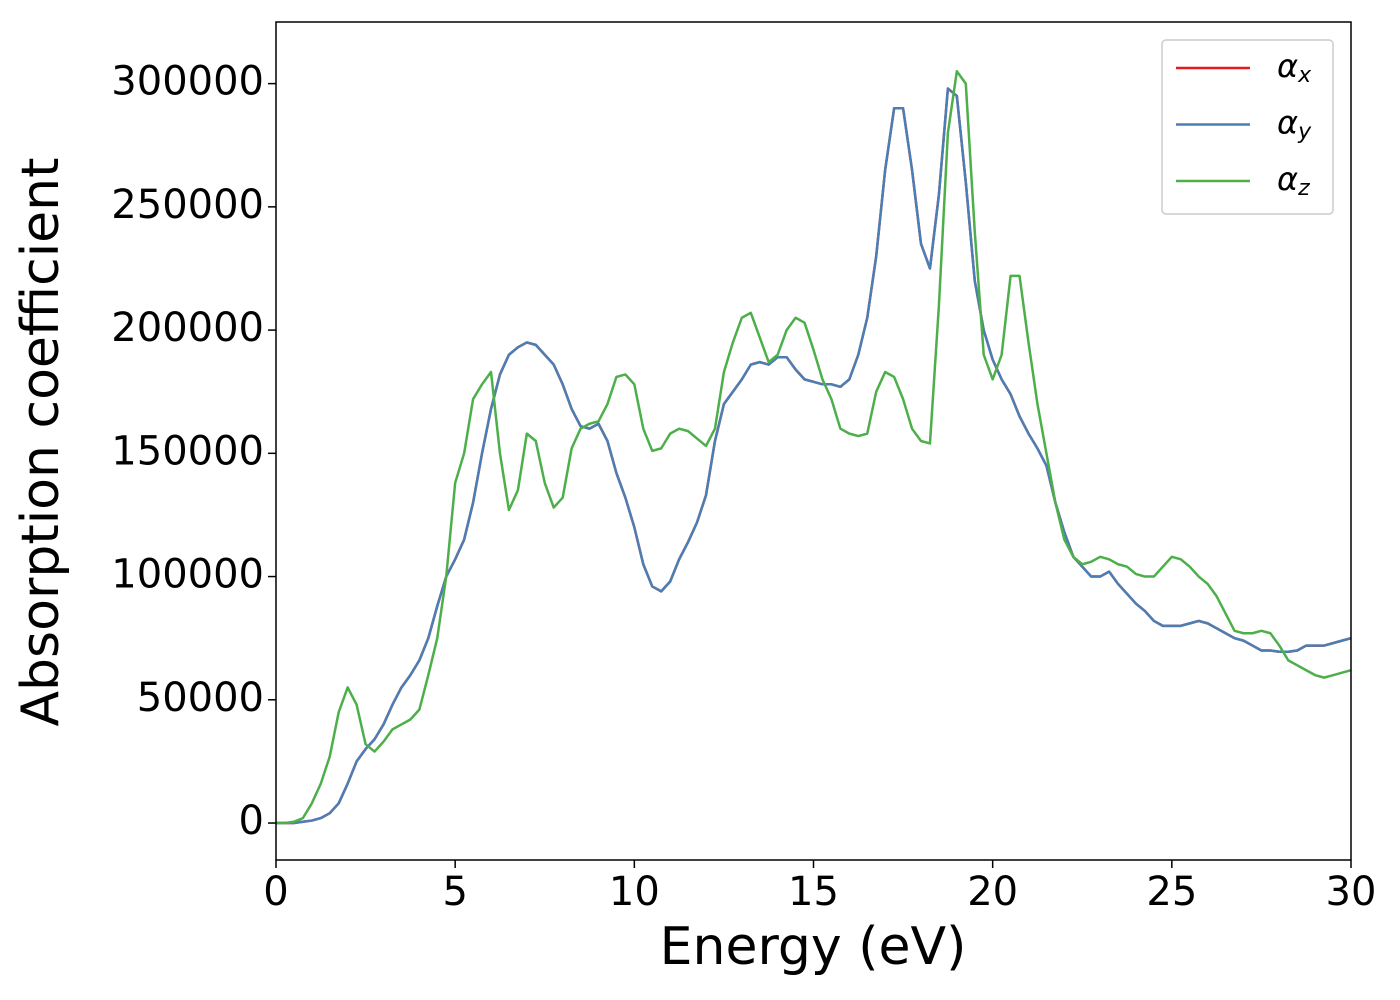  I want to click on y-tick-label: 300000, so click(187, 82).